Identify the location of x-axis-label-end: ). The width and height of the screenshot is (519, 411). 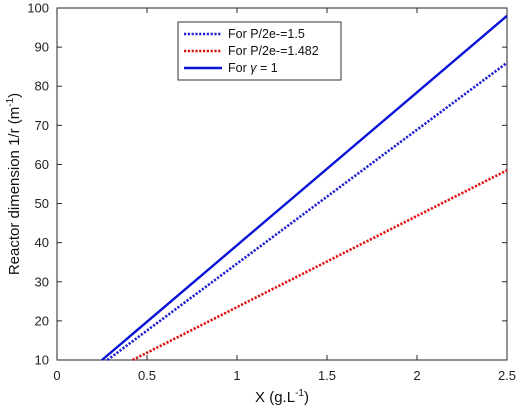
(306, 397).